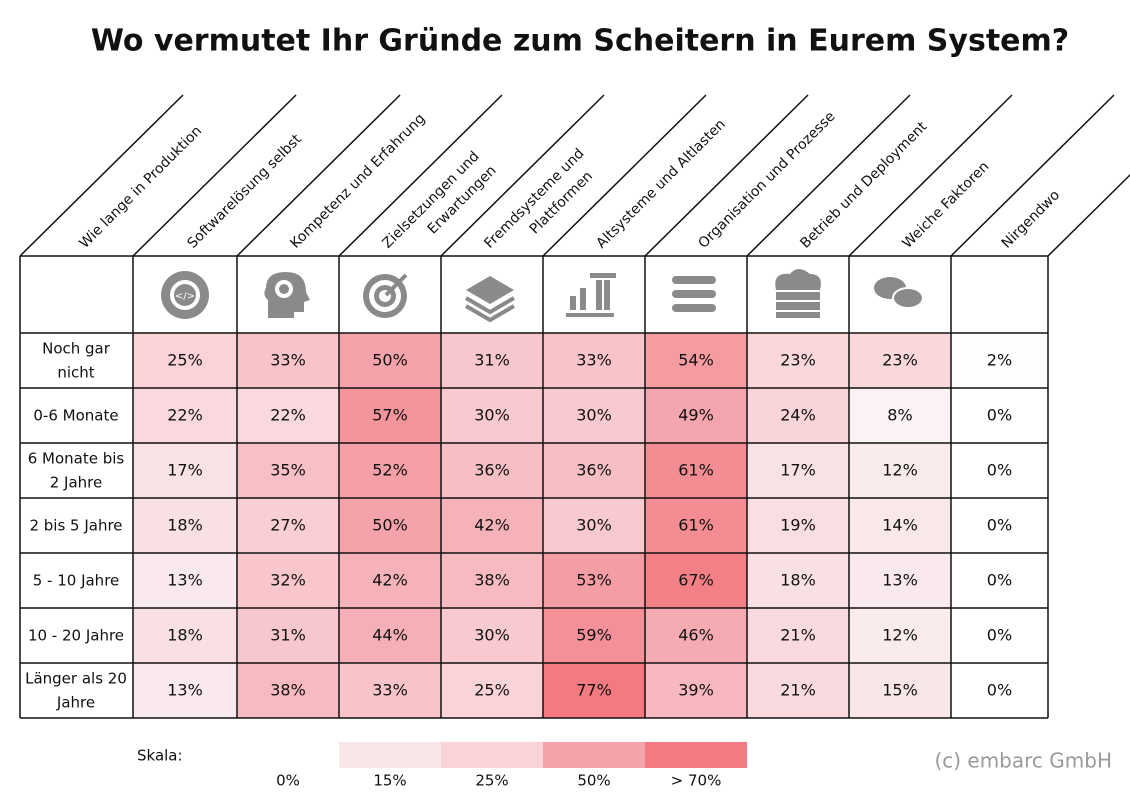  What do you see at coordinates (76, 581) in the screenshot?
I see `row-label: 5 - 10 Jahre` at bounding box center [76, 581].